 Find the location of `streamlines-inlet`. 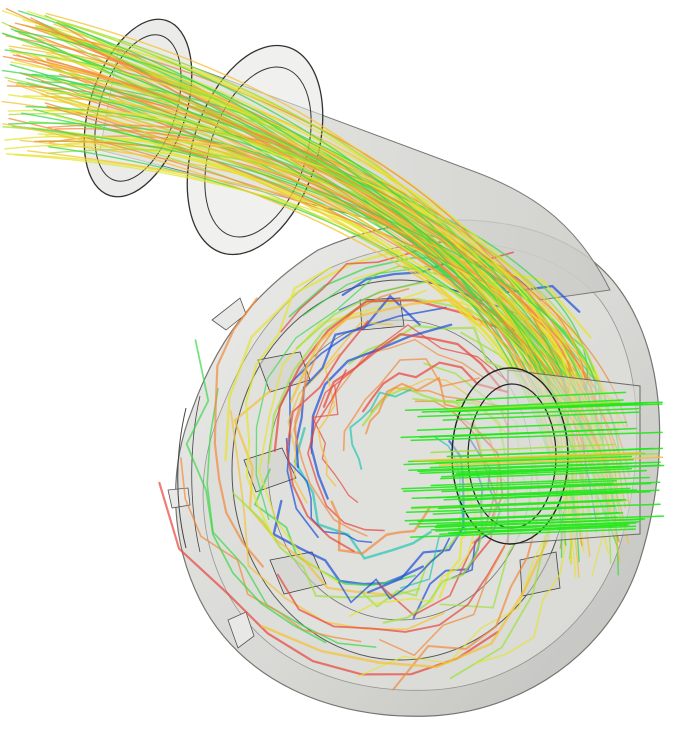

streamlines-inlet is located at coordinates (532, 464).